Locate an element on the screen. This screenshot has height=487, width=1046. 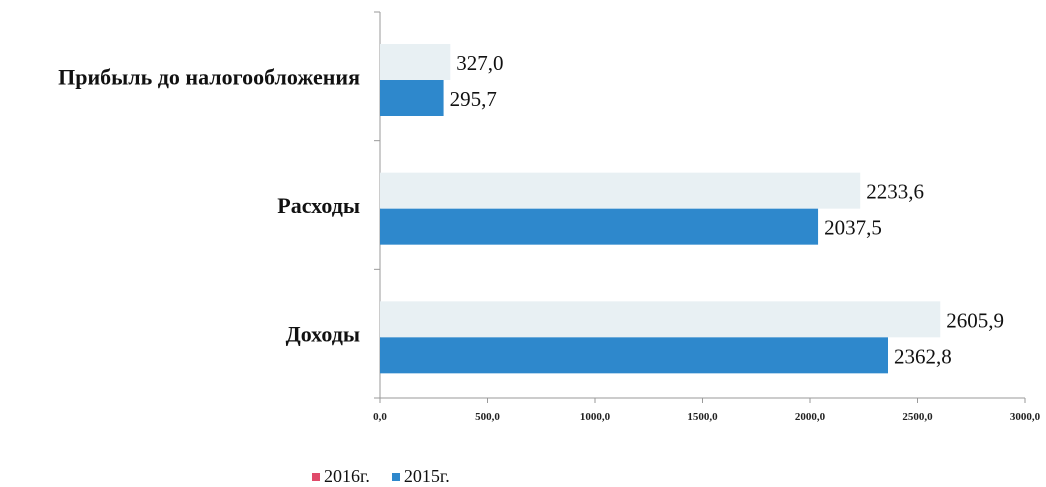
legend-label-2016: 2016г. is located at coordinates (347, 476).